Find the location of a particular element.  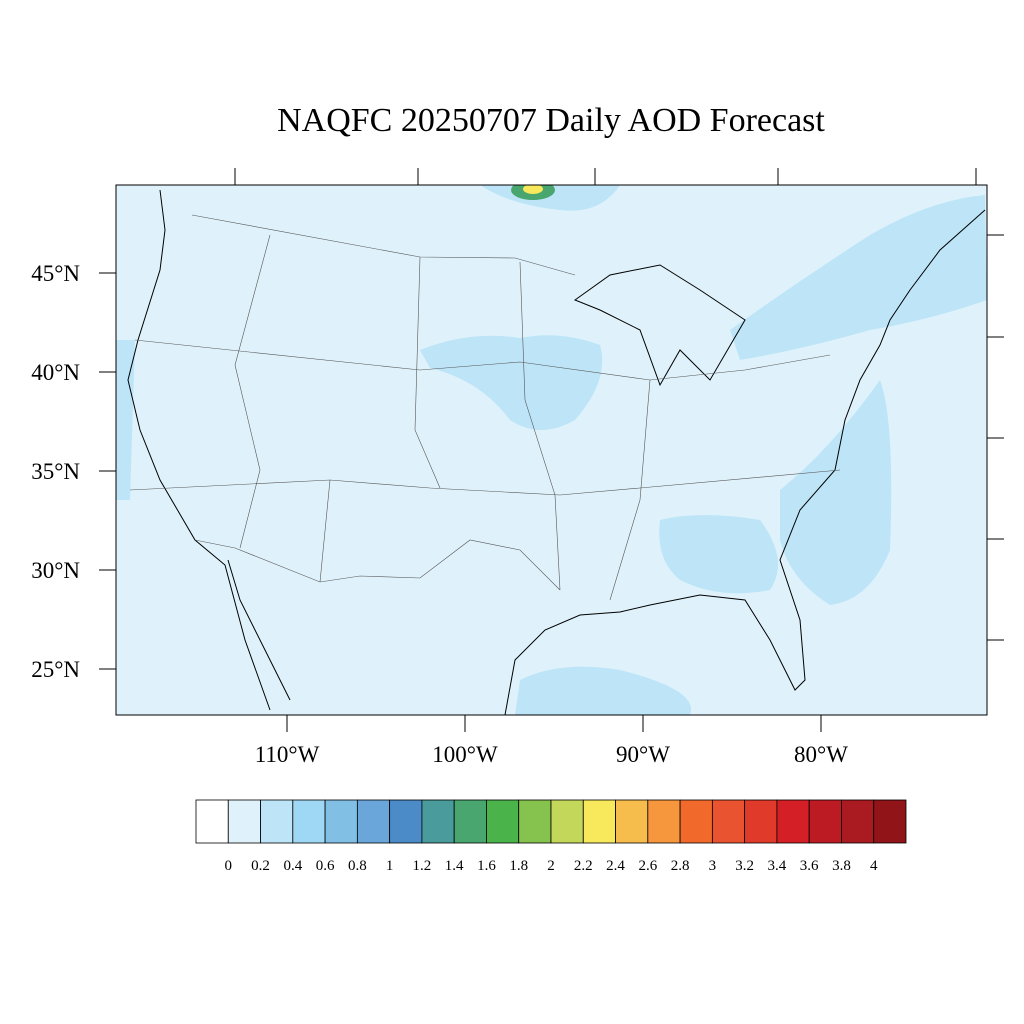

lat-label: 45°N is located at coordinates (55, 273).